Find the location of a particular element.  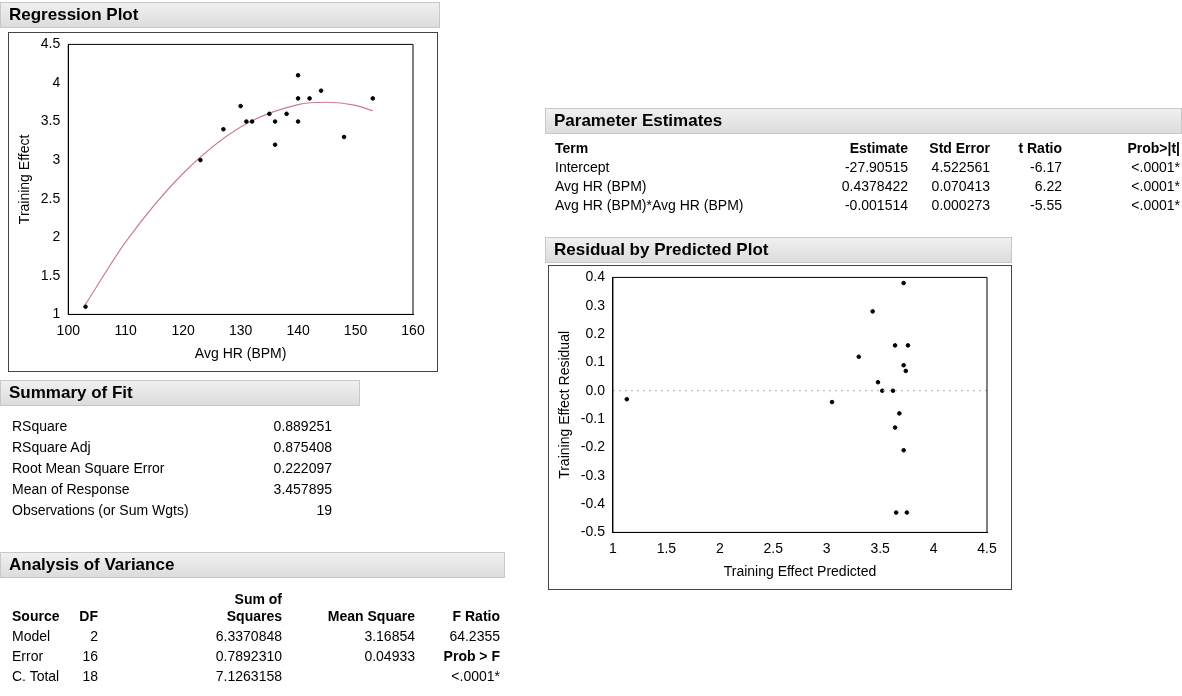

text: 64.2355 is located at coordinates (474, 636).